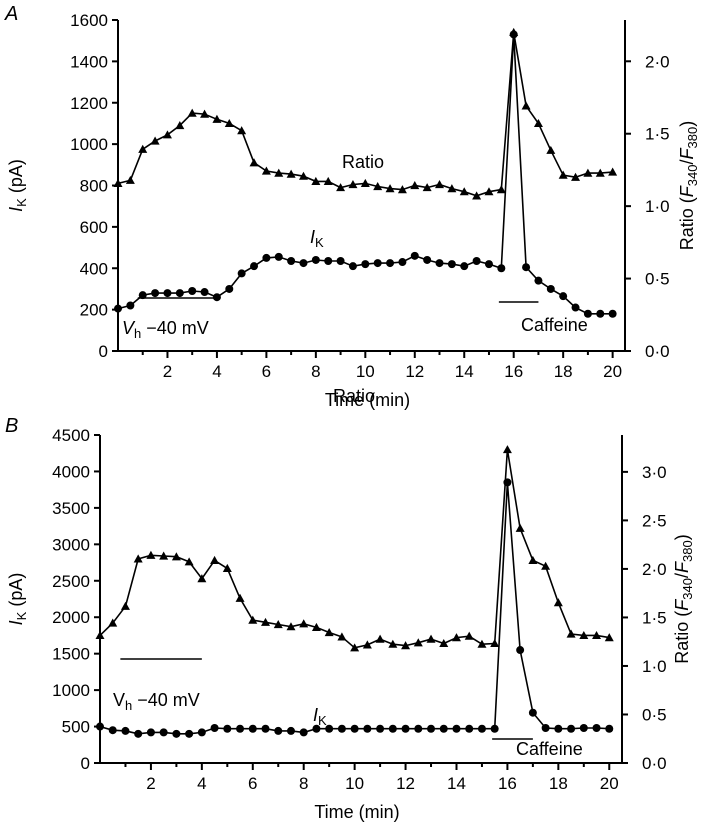 The width and height of the screenshot is (708, 825). What do you see at coordinates (654, 763) in the screenshot?
I see `right-y-tick-label: 0·0` at bounding box center [654, 763].